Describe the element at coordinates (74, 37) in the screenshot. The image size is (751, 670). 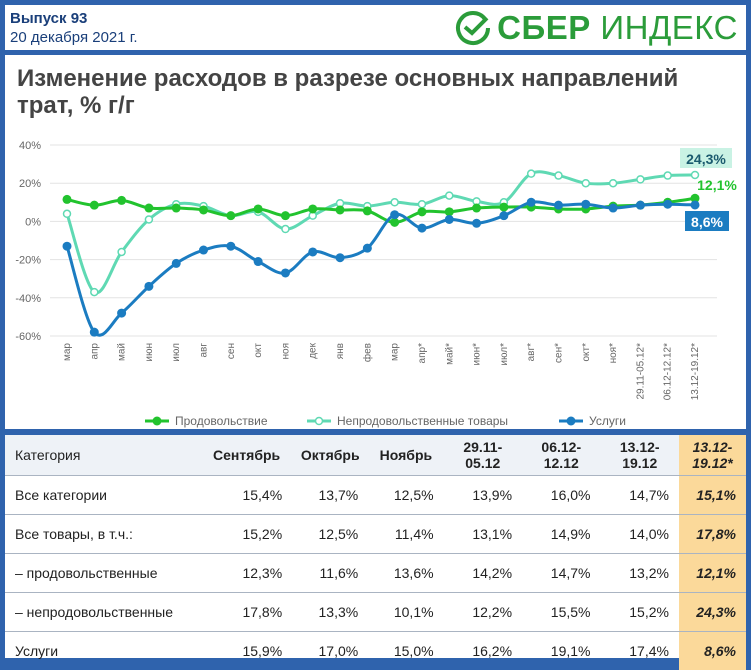
I see `issue-date: 20 декабря 2021 г.` at that location.